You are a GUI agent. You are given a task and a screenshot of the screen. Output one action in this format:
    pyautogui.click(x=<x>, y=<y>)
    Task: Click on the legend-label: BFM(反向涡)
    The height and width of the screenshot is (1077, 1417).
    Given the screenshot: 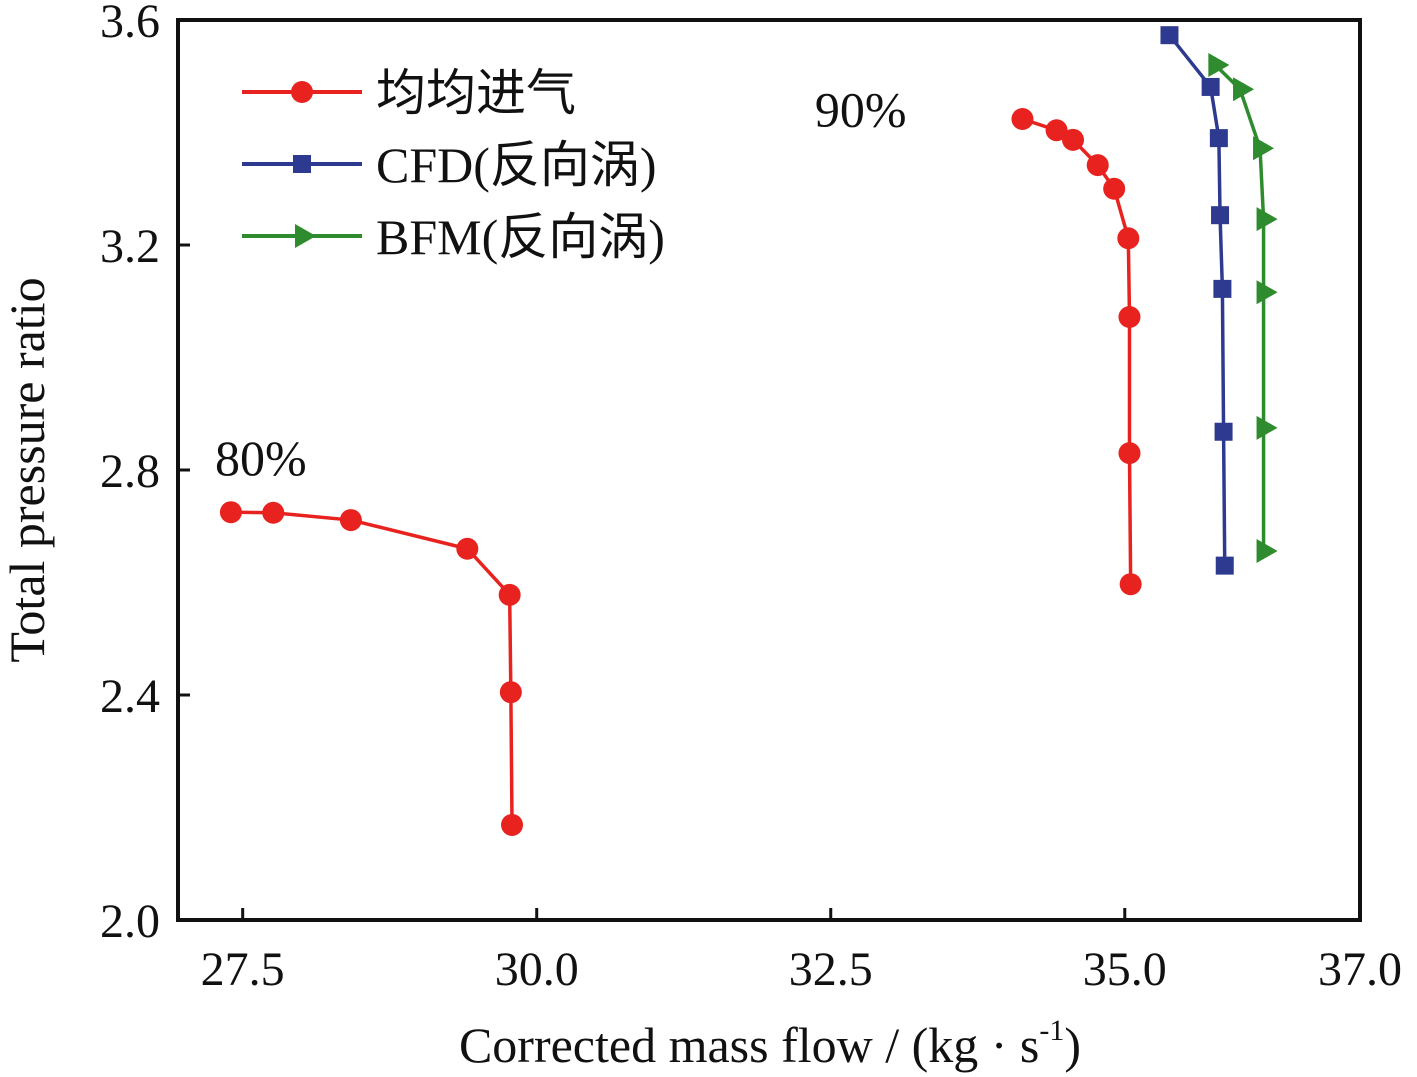 What is the action you would take?
    pyautogui.click(x=520, y=237)
    